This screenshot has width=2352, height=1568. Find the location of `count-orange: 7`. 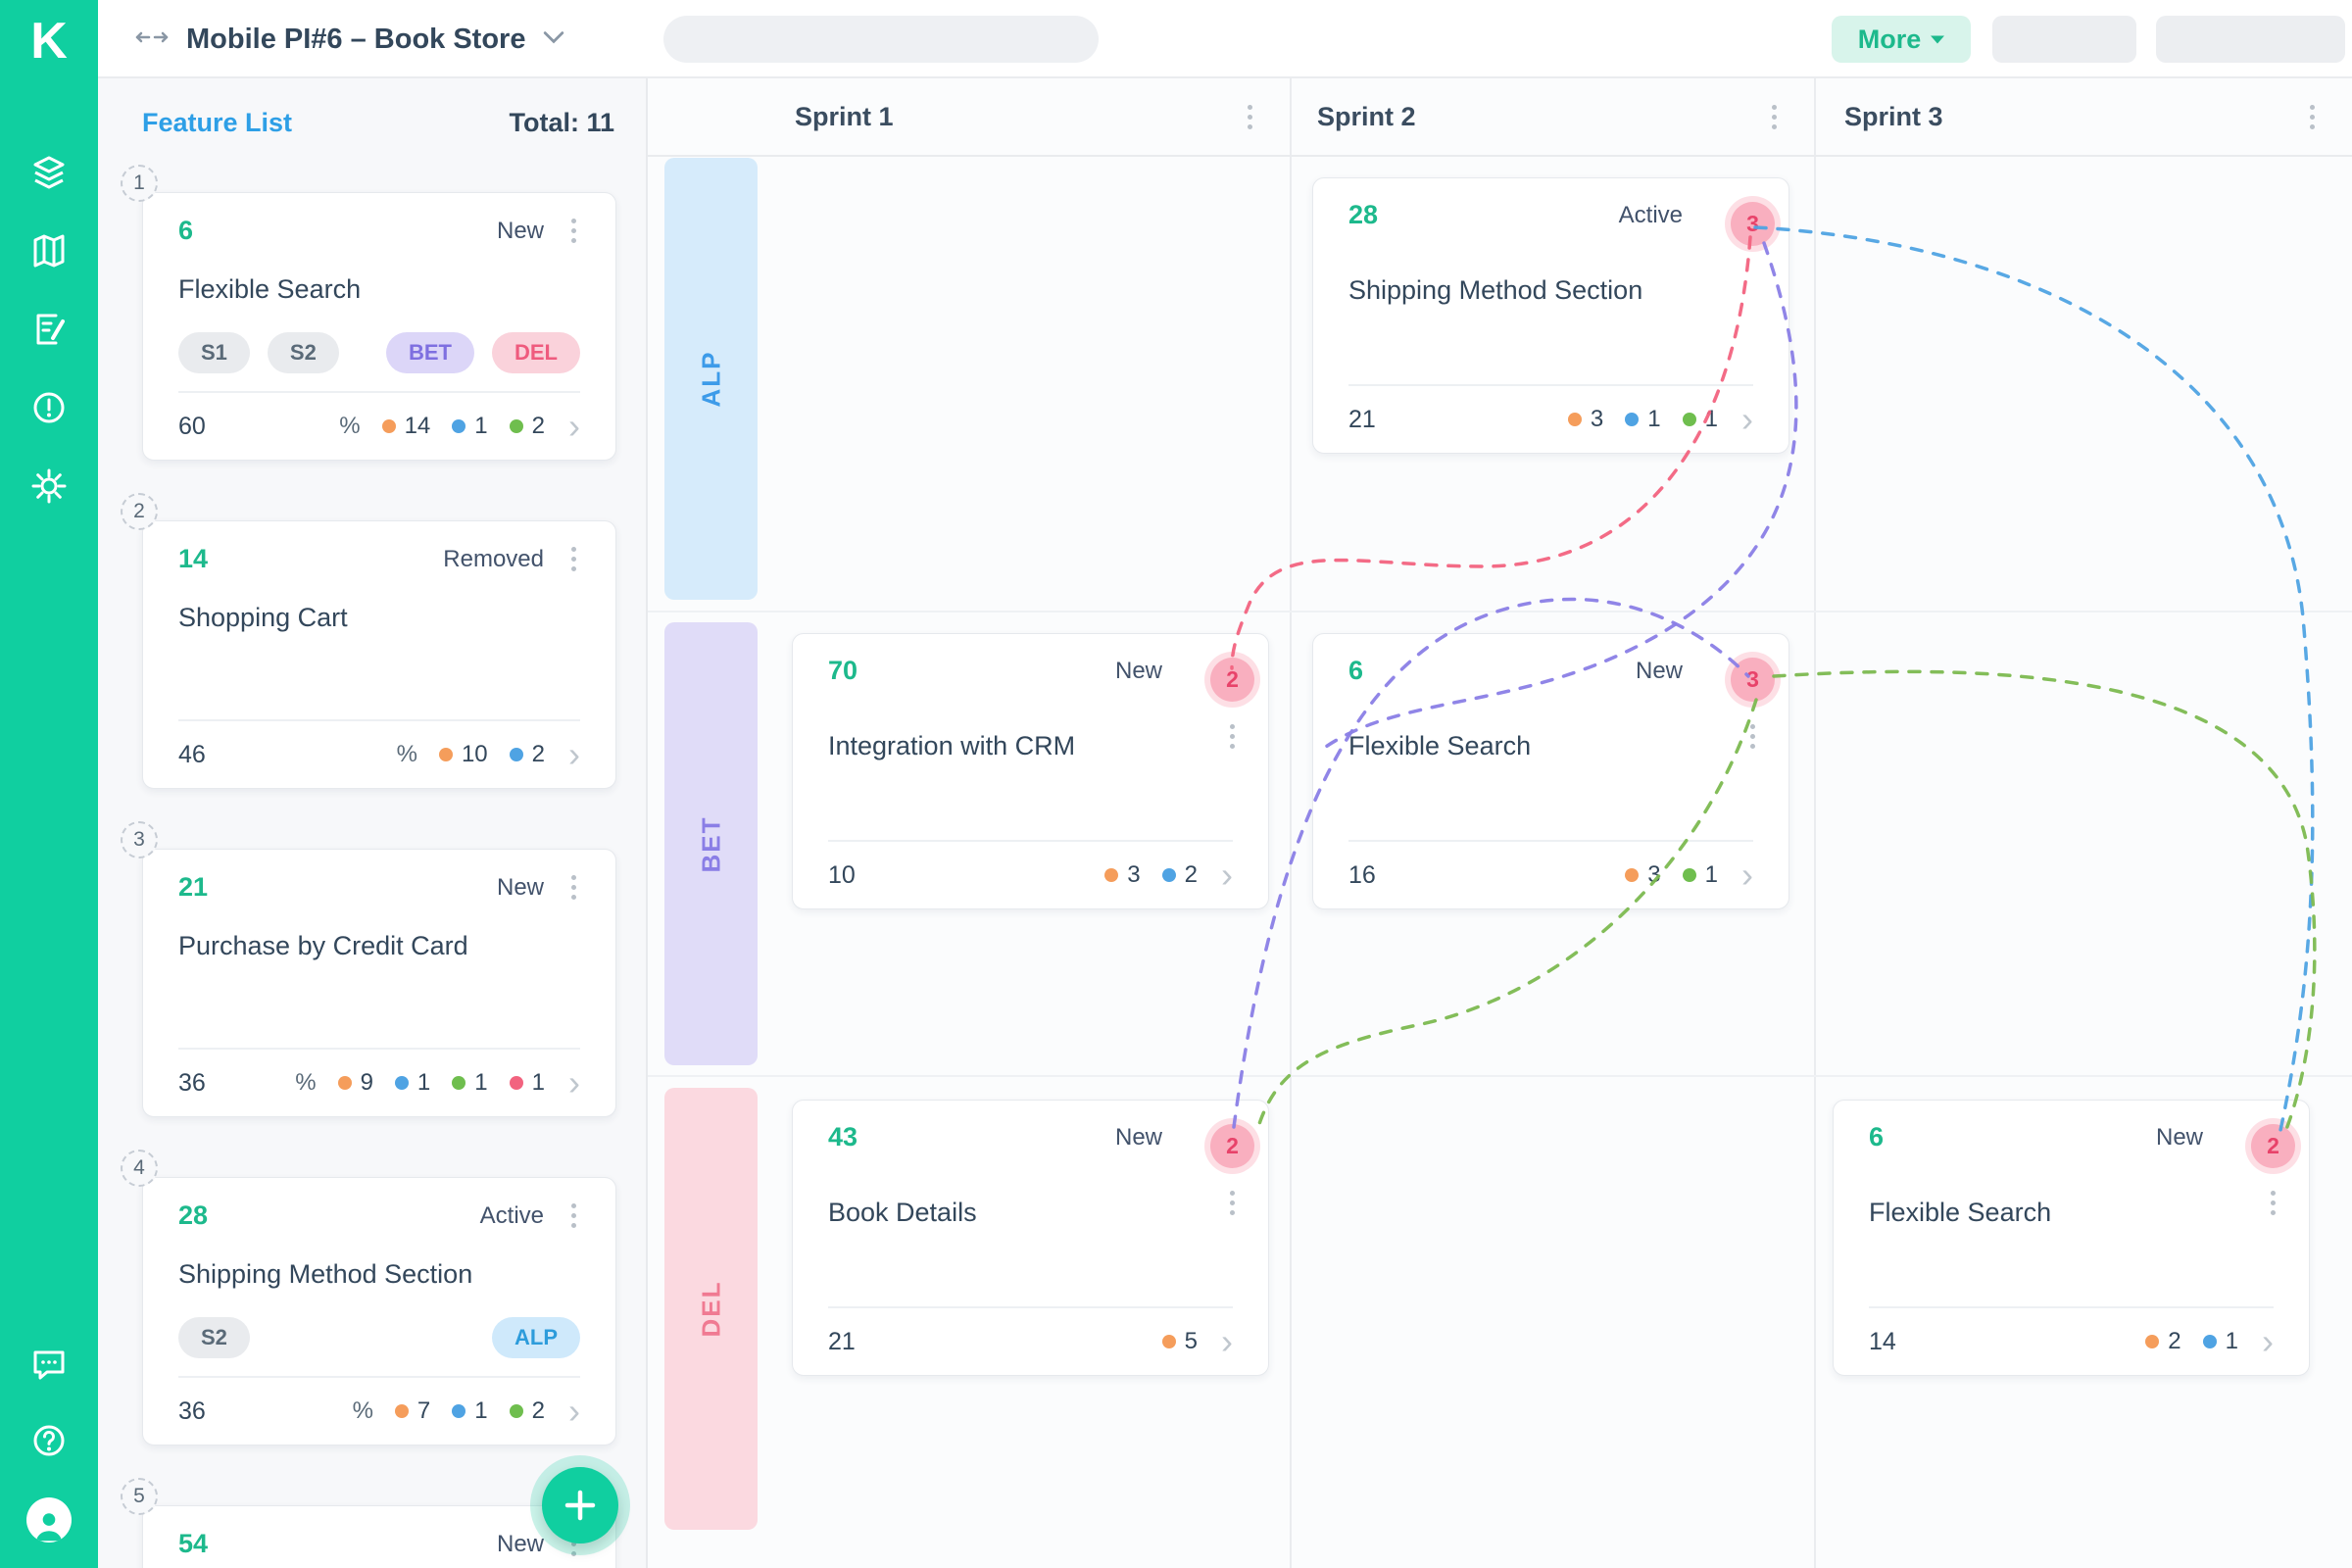

count-orange: 7 is located at coordinates (412, 1411).